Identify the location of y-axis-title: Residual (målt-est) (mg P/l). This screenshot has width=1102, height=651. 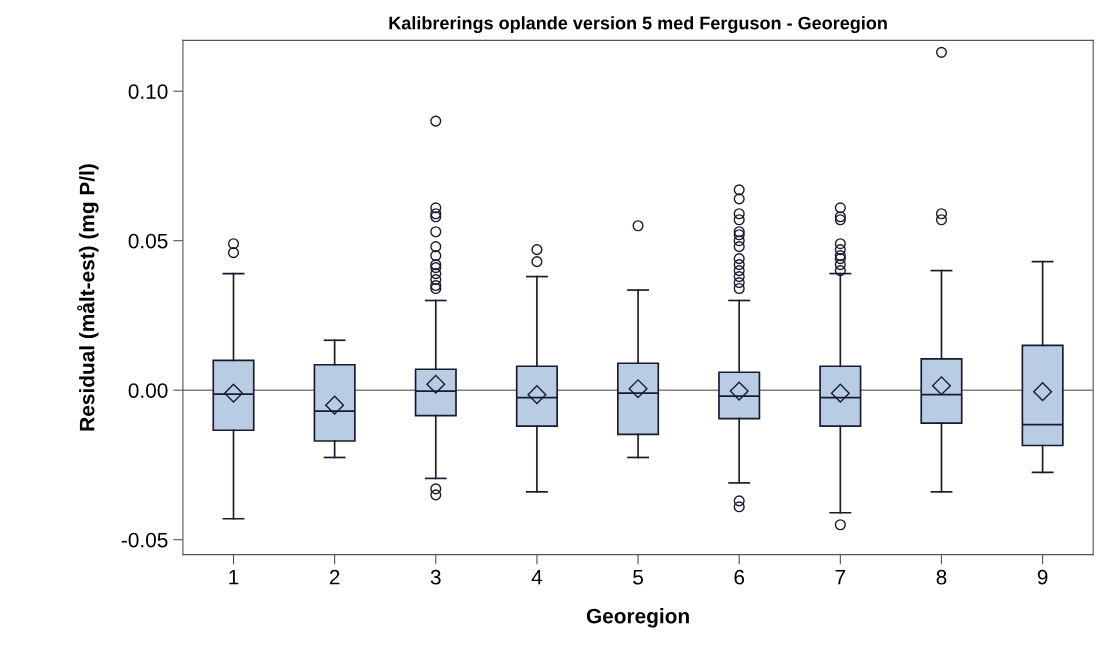
(88, 297).